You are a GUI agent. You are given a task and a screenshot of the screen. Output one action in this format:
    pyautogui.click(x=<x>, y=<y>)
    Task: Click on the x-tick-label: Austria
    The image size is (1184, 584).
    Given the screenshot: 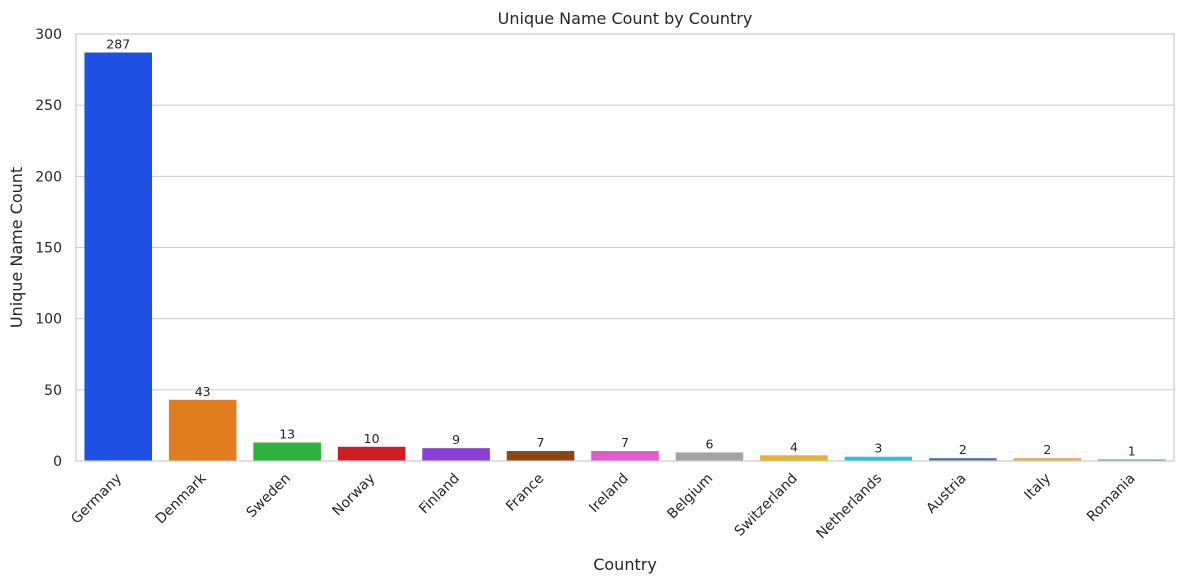 What is the action you would take?
    pyautogui.click(x=946, y=494)
    